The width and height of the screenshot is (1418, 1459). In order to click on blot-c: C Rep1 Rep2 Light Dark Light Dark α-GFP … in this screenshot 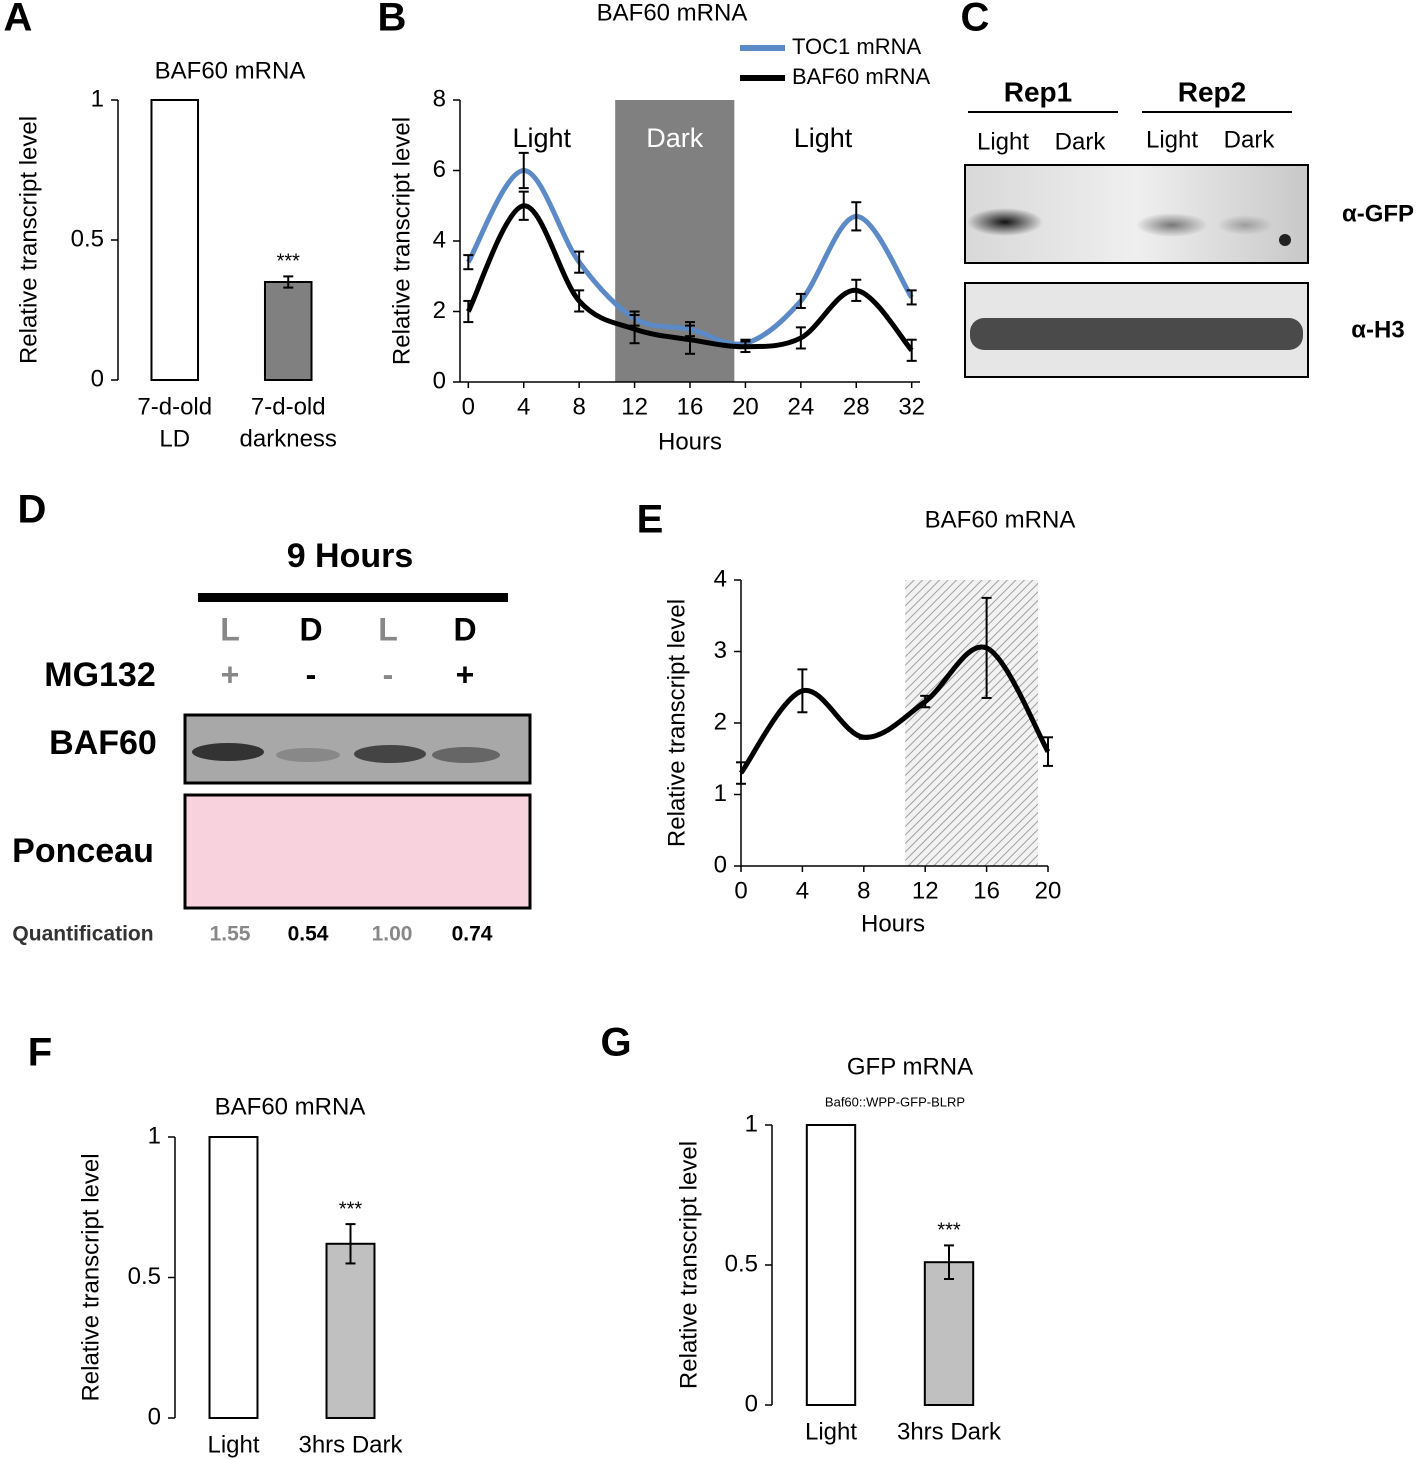, I will do `click(1187, 189)`.